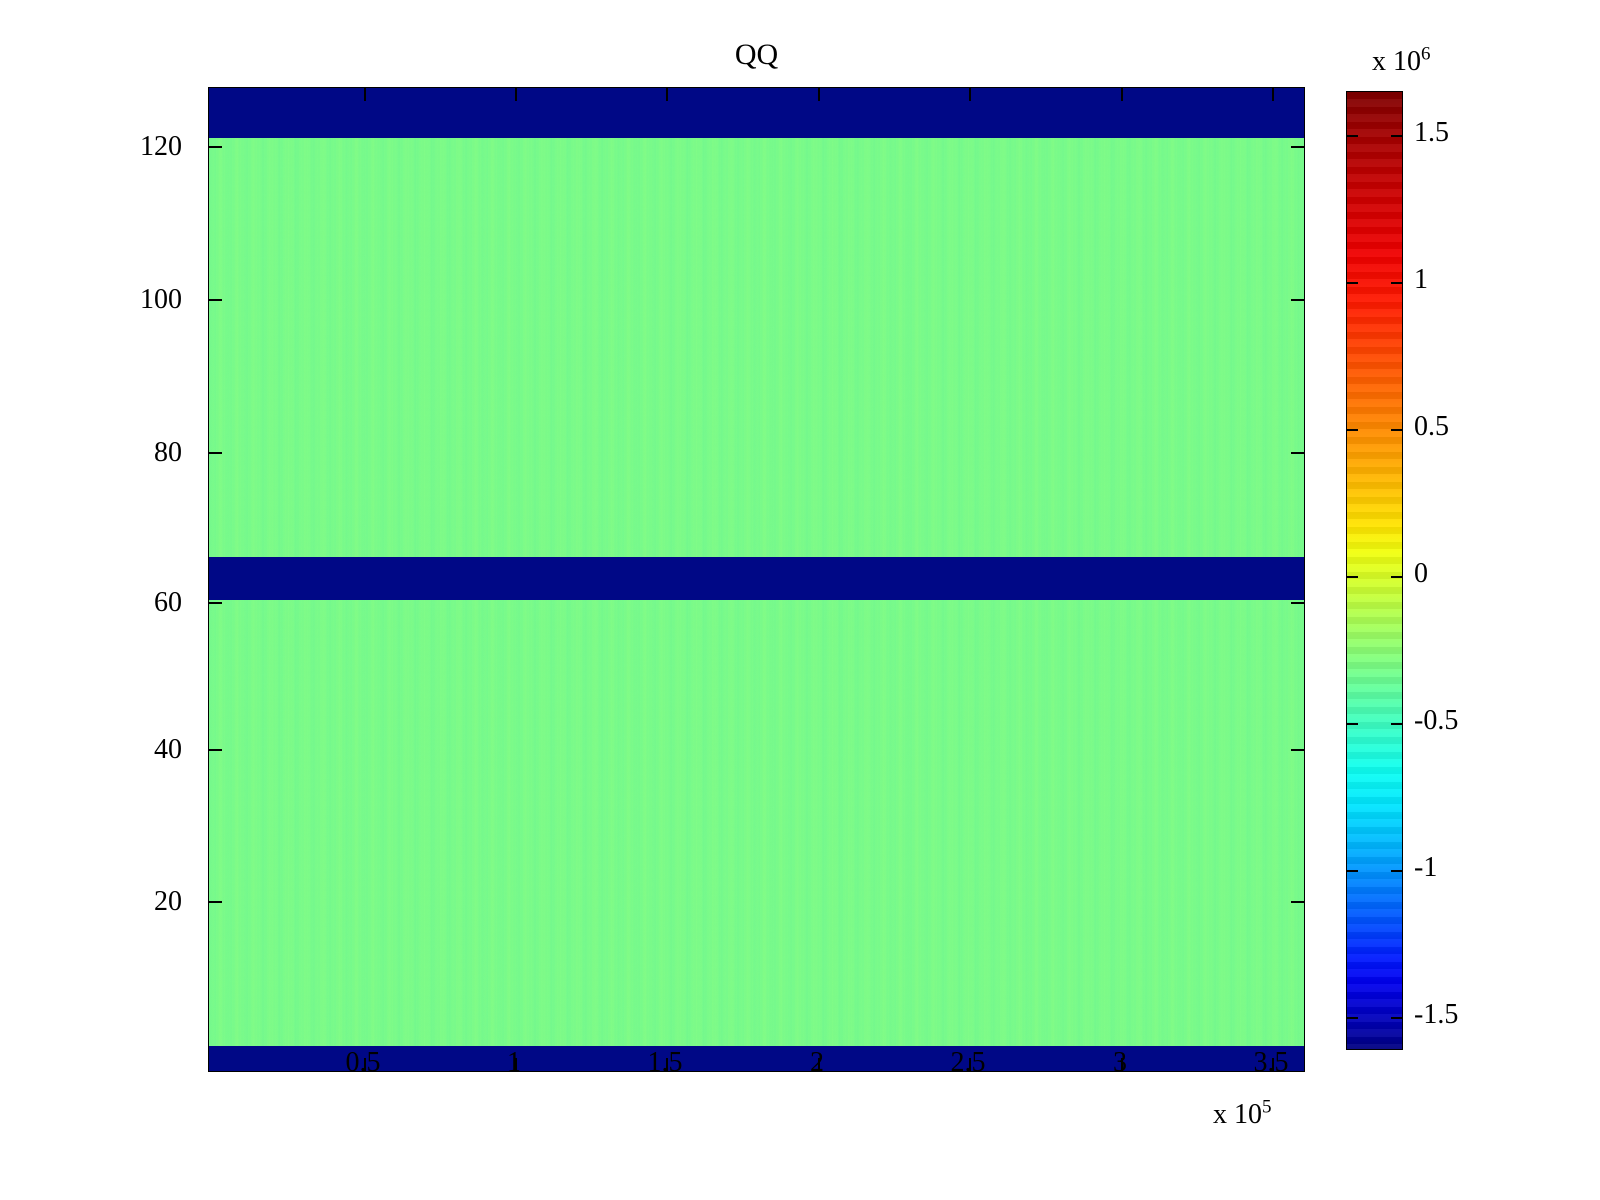  What do you see at coordinates (168, 749) in the screenshot?
I see `y-tick-label-40: 40` at bounding box center [168, 749].